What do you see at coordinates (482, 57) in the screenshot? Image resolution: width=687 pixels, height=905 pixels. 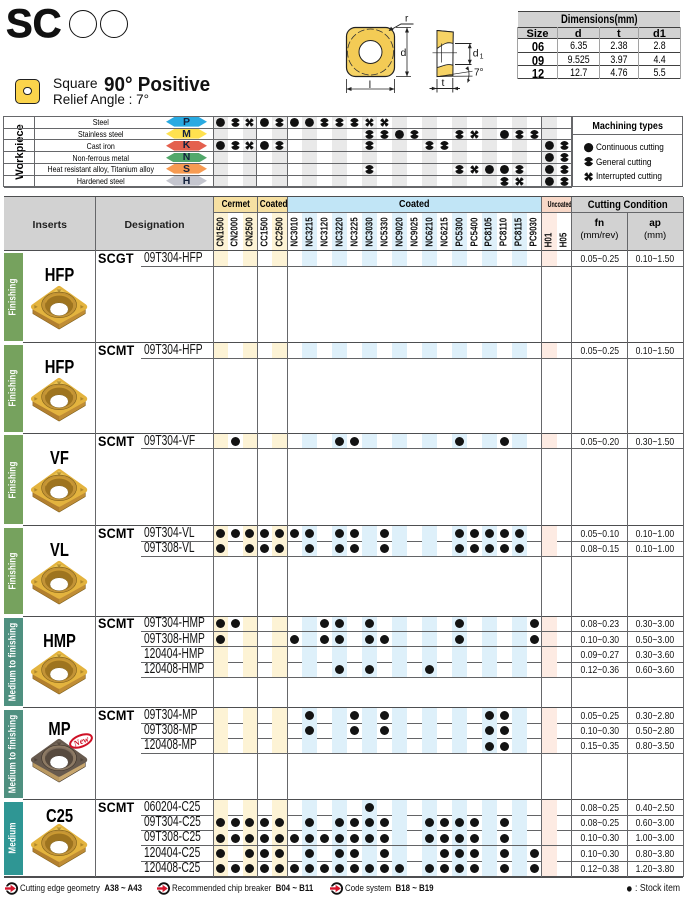 I see `svg-text: 1` at bounding box center [482, 57].